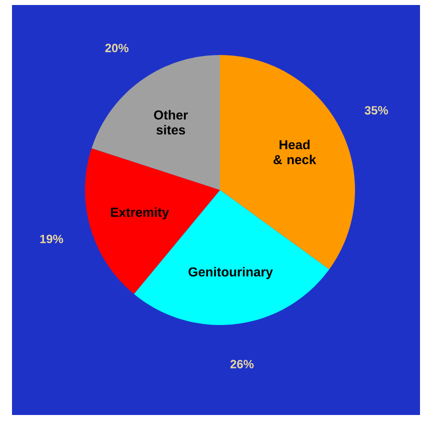 The width and height of the screenshot is (428, 423). What do you see at coordinates (140, 213) in the screenshot?
I see `slice-label: Extremity` at bounding box center [140, 213].